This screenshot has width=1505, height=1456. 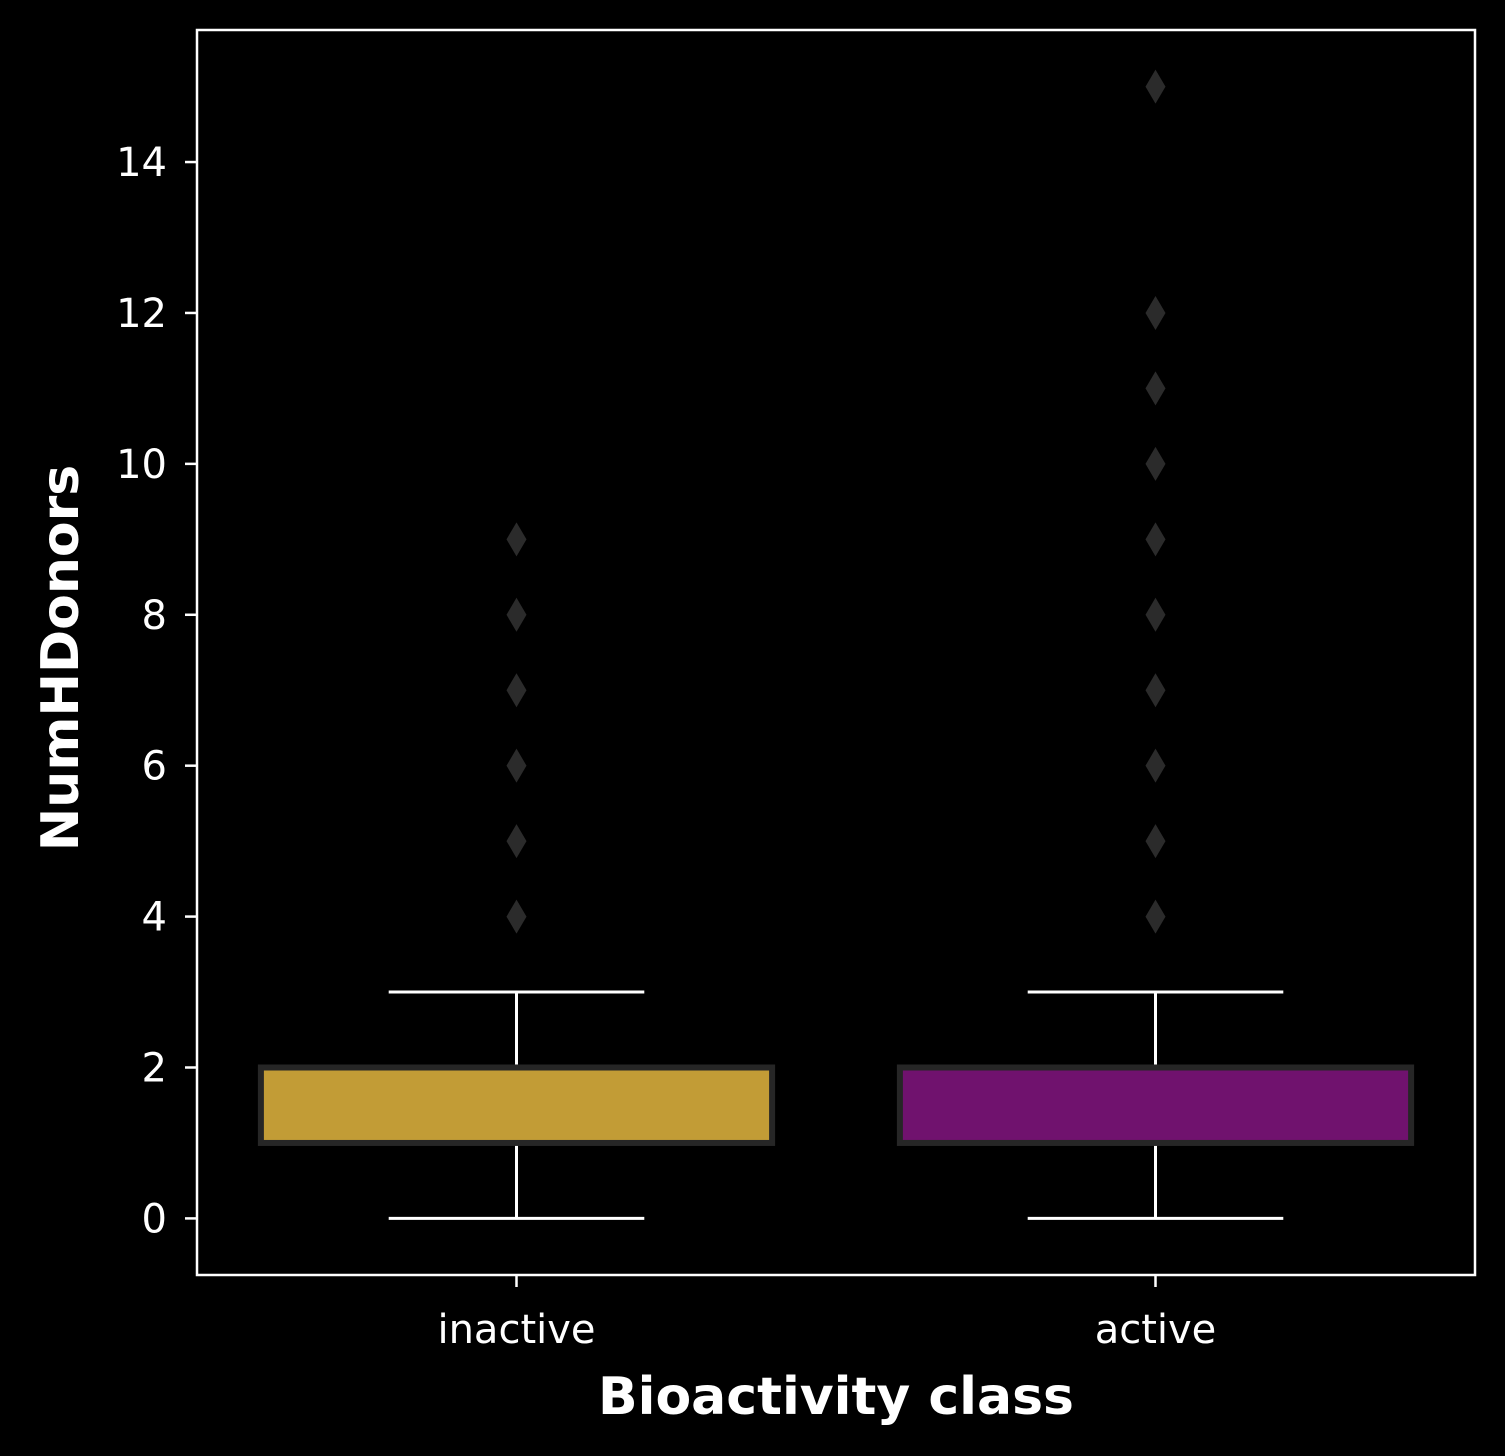 I want to click on y-tick-label-14: 14, so click(x=141, y=163).